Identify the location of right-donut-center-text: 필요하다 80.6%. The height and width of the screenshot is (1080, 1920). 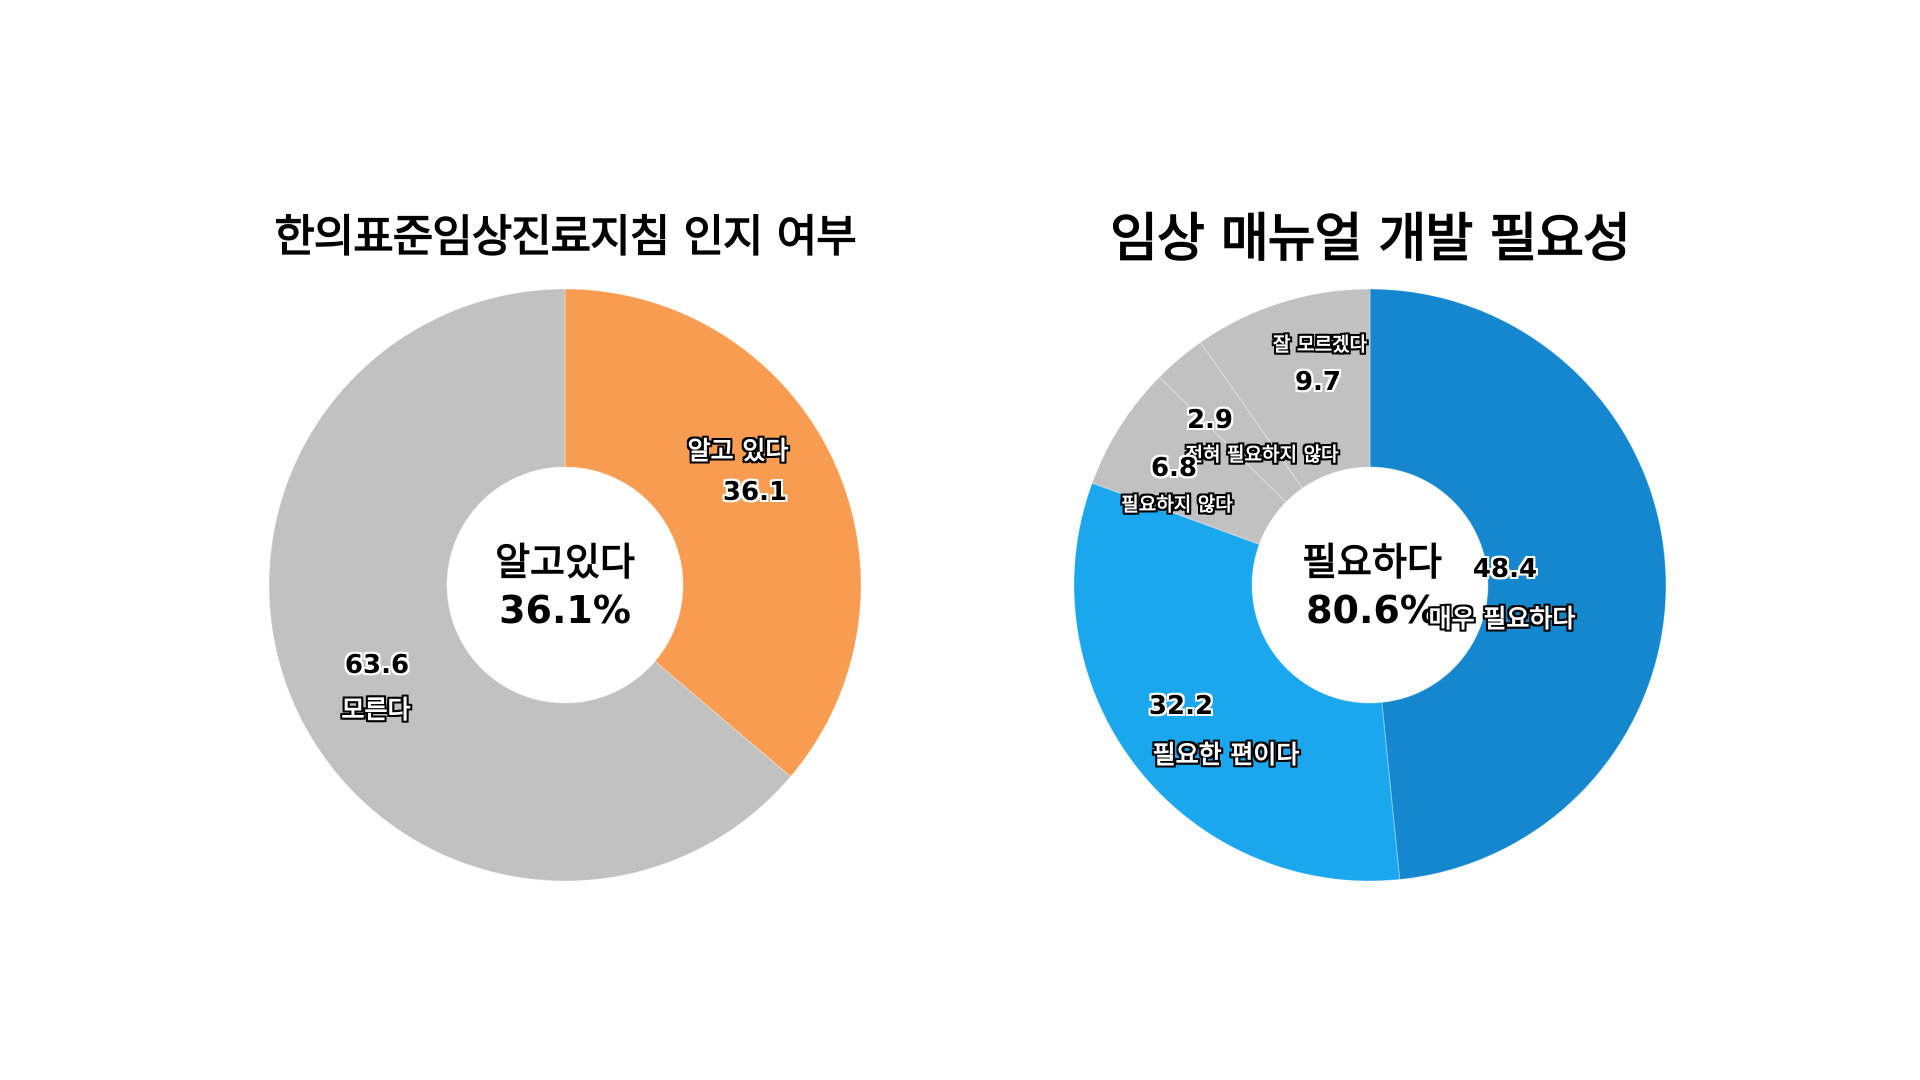
(1372, 586).